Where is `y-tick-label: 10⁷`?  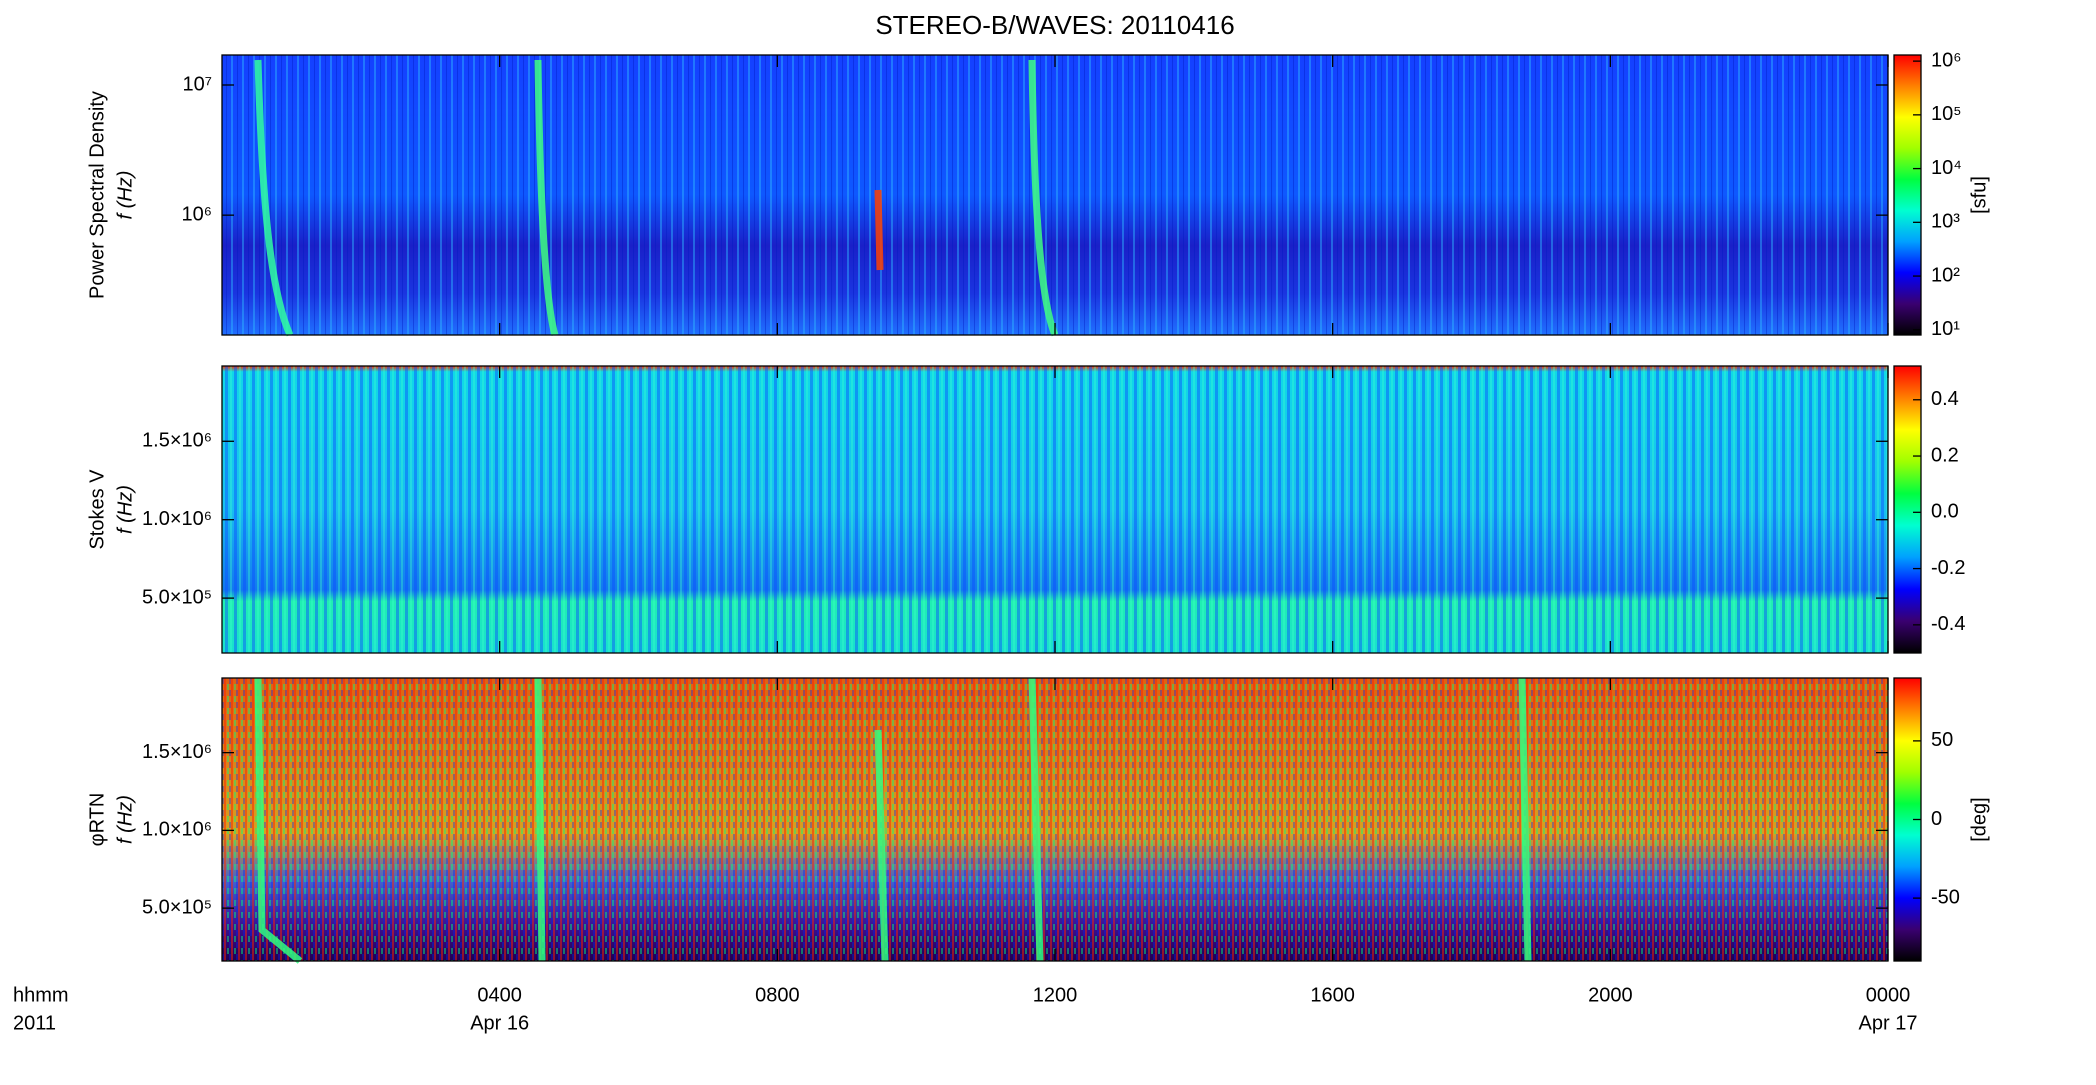
y-tick-label: 10⁷ is located at coordinates (197, 84).